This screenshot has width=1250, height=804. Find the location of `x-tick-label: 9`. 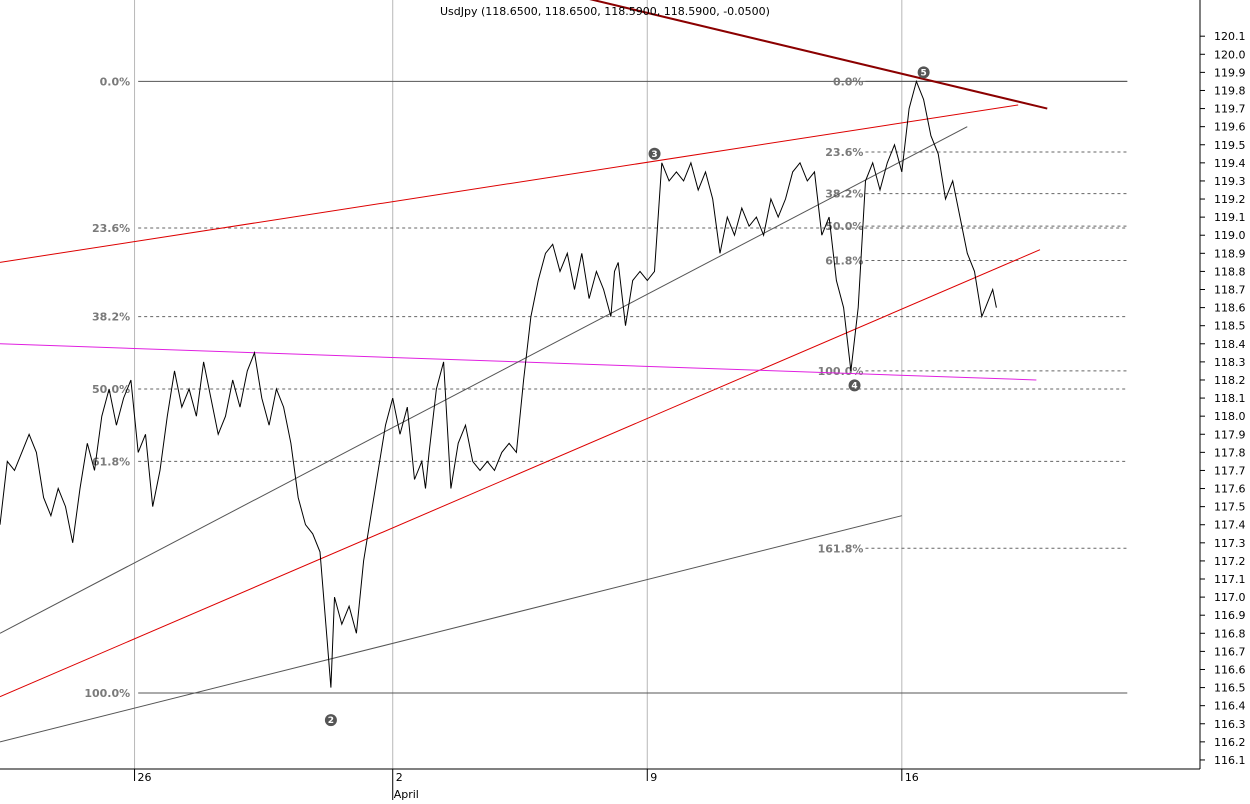

x-tick-label: 9 is located at coordinates (653, 777).